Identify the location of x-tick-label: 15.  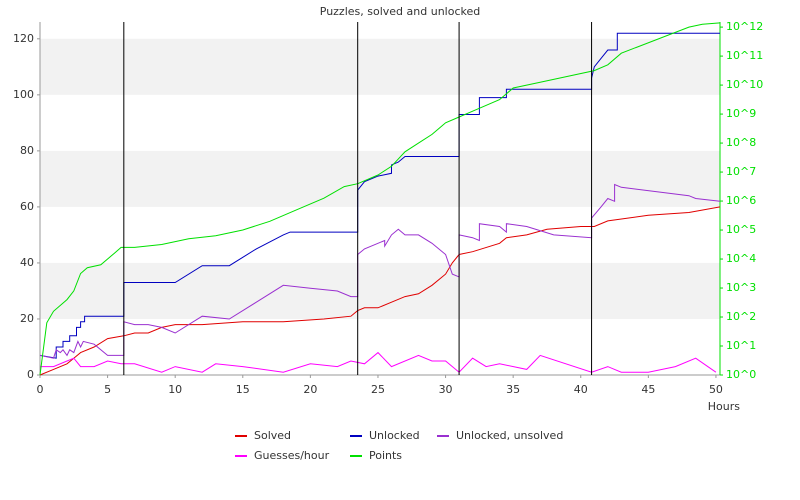
(243, 389).